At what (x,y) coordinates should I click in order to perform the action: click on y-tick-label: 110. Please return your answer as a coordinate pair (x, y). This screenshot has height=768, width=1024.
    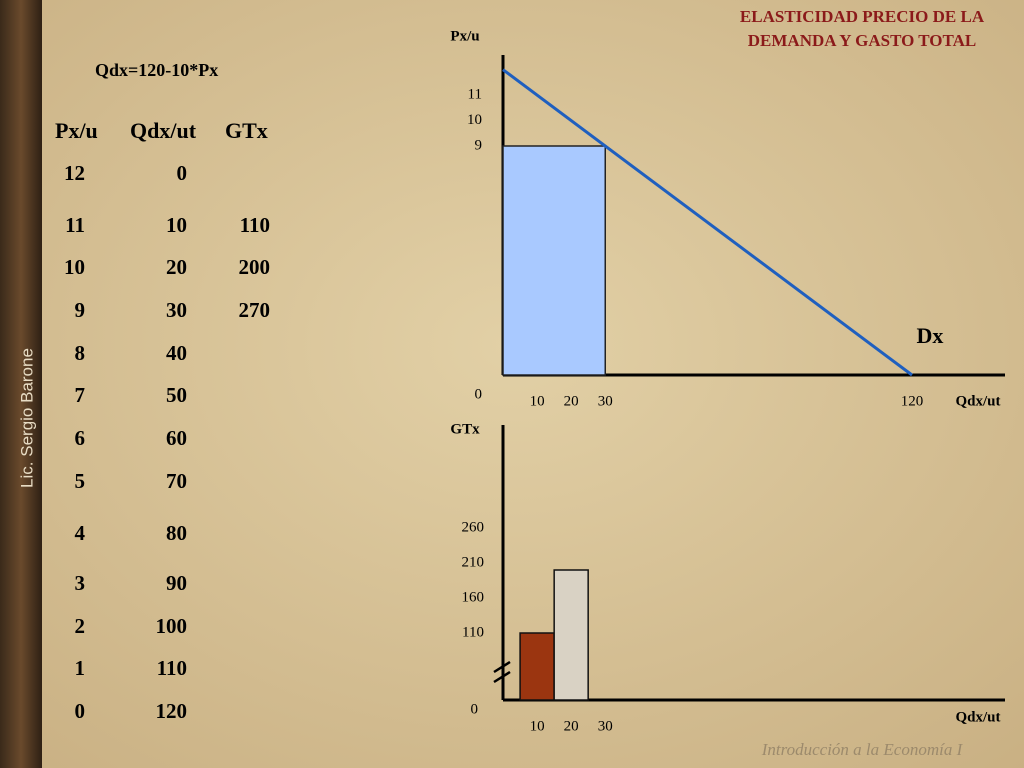
    Looking at the image, I should click on (473, 632).